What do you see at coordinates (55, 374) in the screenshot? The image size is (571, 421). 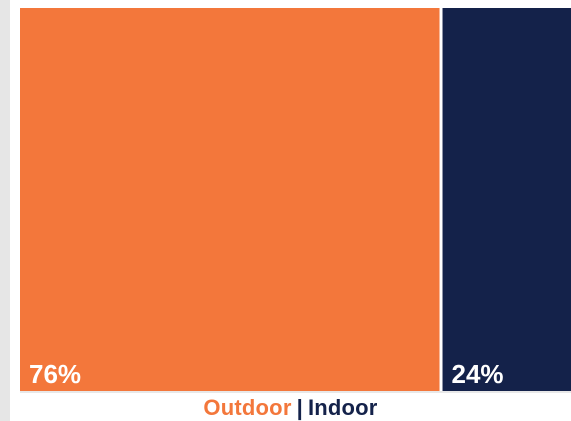 I see `data-label-outdoor: 76%` at bounding box center [55, 374].